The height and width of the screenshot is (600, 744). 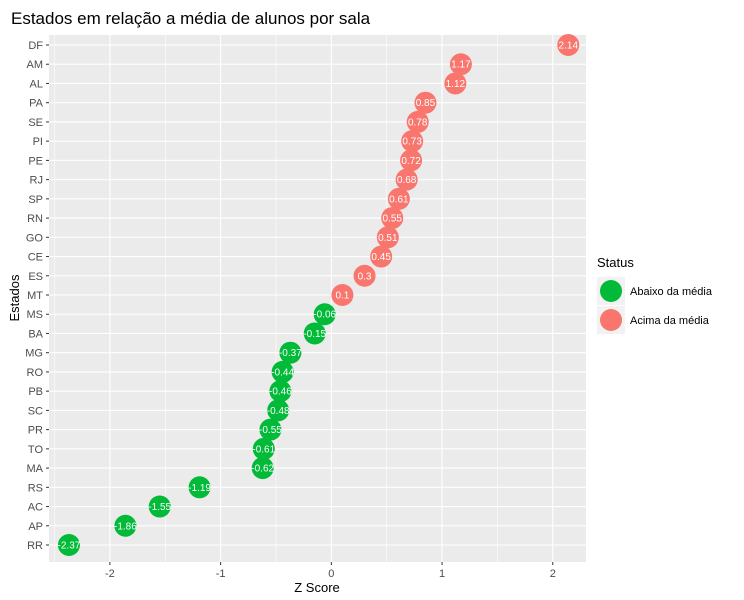 I want to click on data-label: 0.73, so click(x=412, y=142).